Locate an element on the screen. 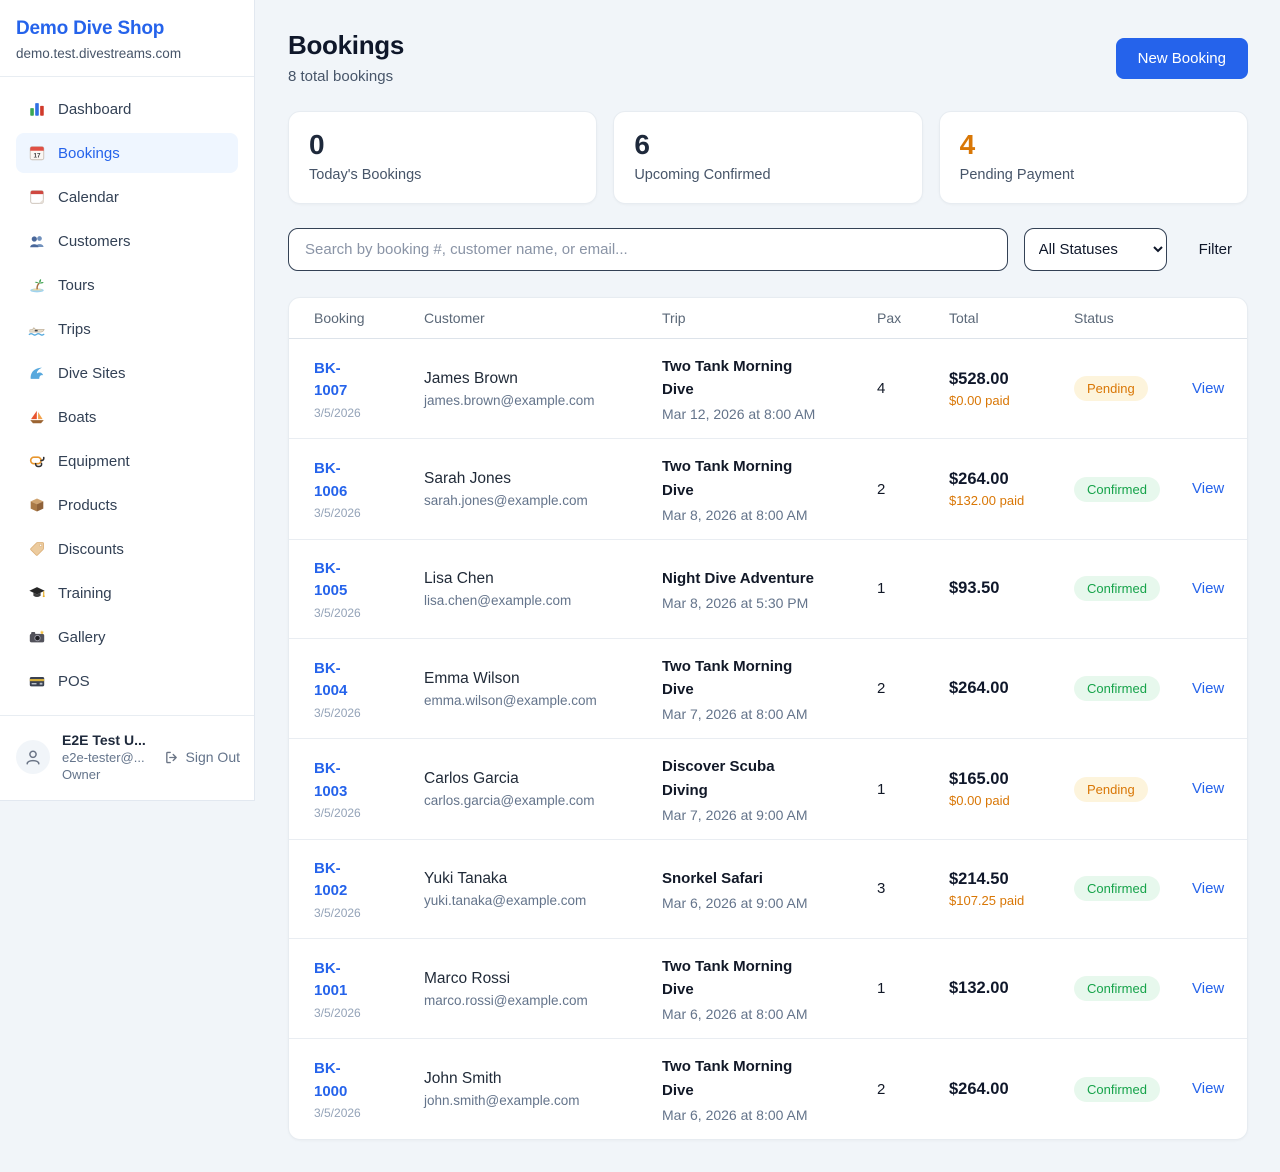 This screenshot has width=1280, height=1172. customer-email: carlos.garcia@example.com is located at coordinates (509, 801).